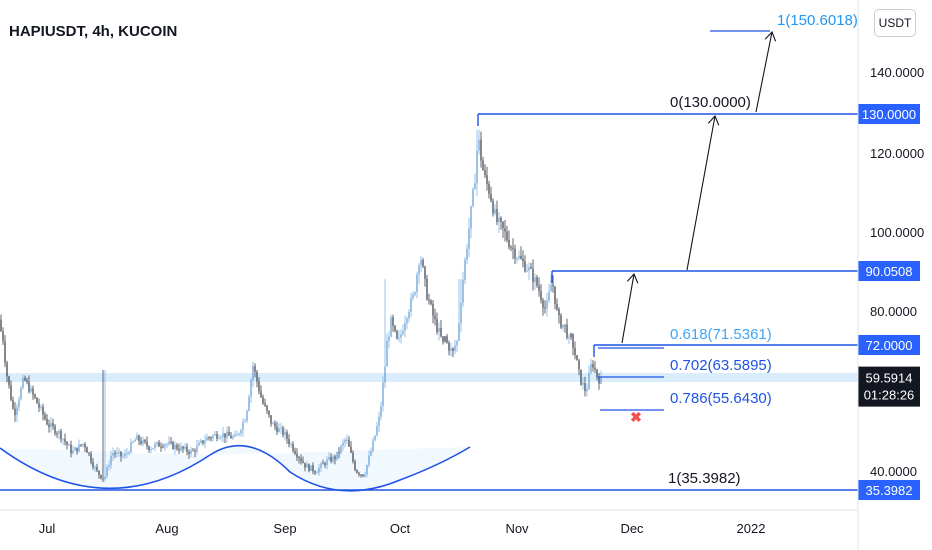 This screenshot has width=932, height=550. What do you see at coordinates (889, 490) in the screenshot?
I see `price-level-badge` at bounding box center [889, 490].